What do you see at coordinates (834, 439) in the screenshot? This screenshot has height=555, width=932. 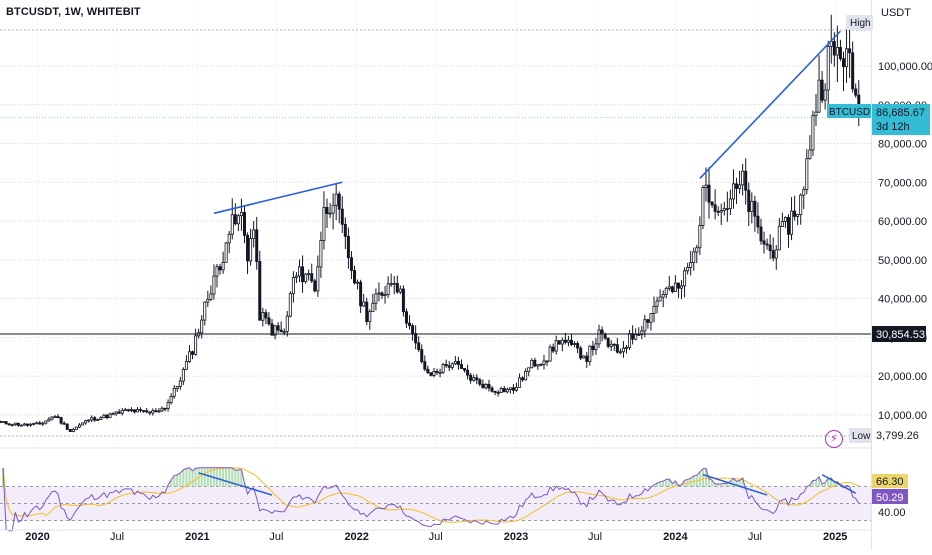 I see `lightning-icon: ⚡︎` at bounding box center [834, 439].